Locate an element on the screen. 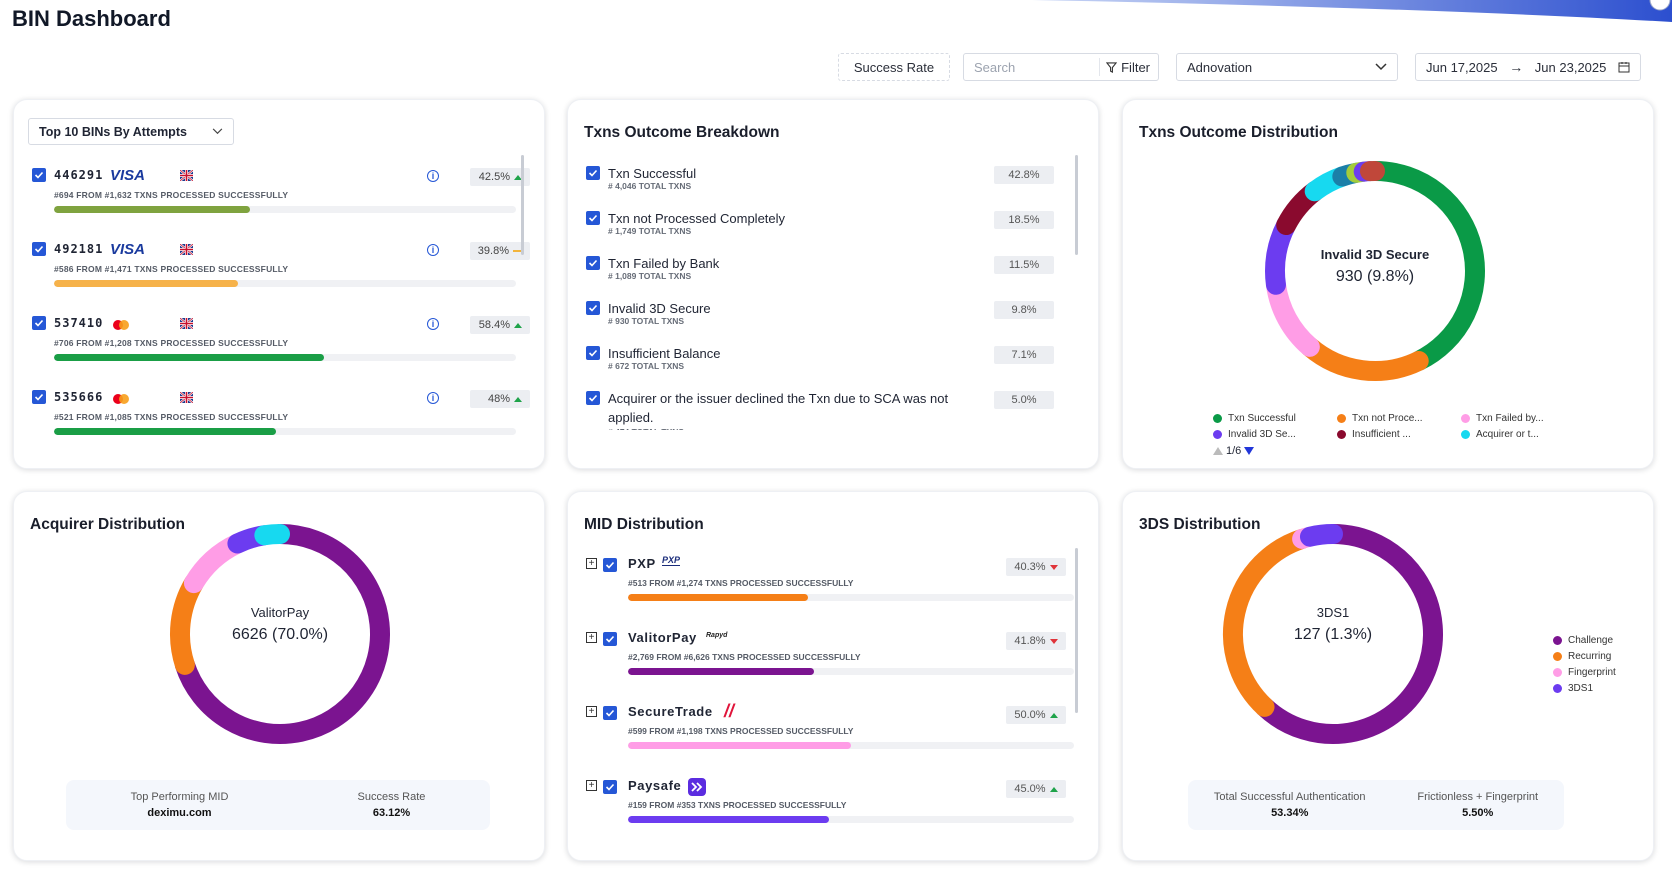  legend-item: Txn Successful is located at coordinates (1254, 418).